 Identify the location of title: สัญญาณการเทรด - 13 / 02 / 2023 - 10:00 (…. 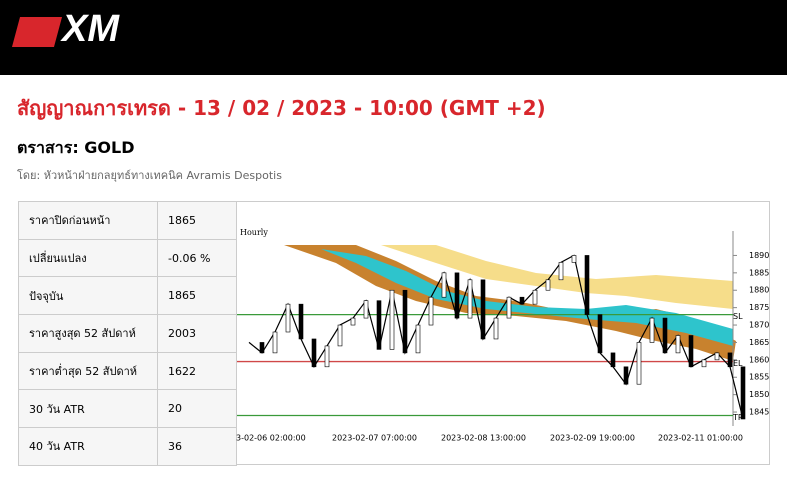
(281, 108).